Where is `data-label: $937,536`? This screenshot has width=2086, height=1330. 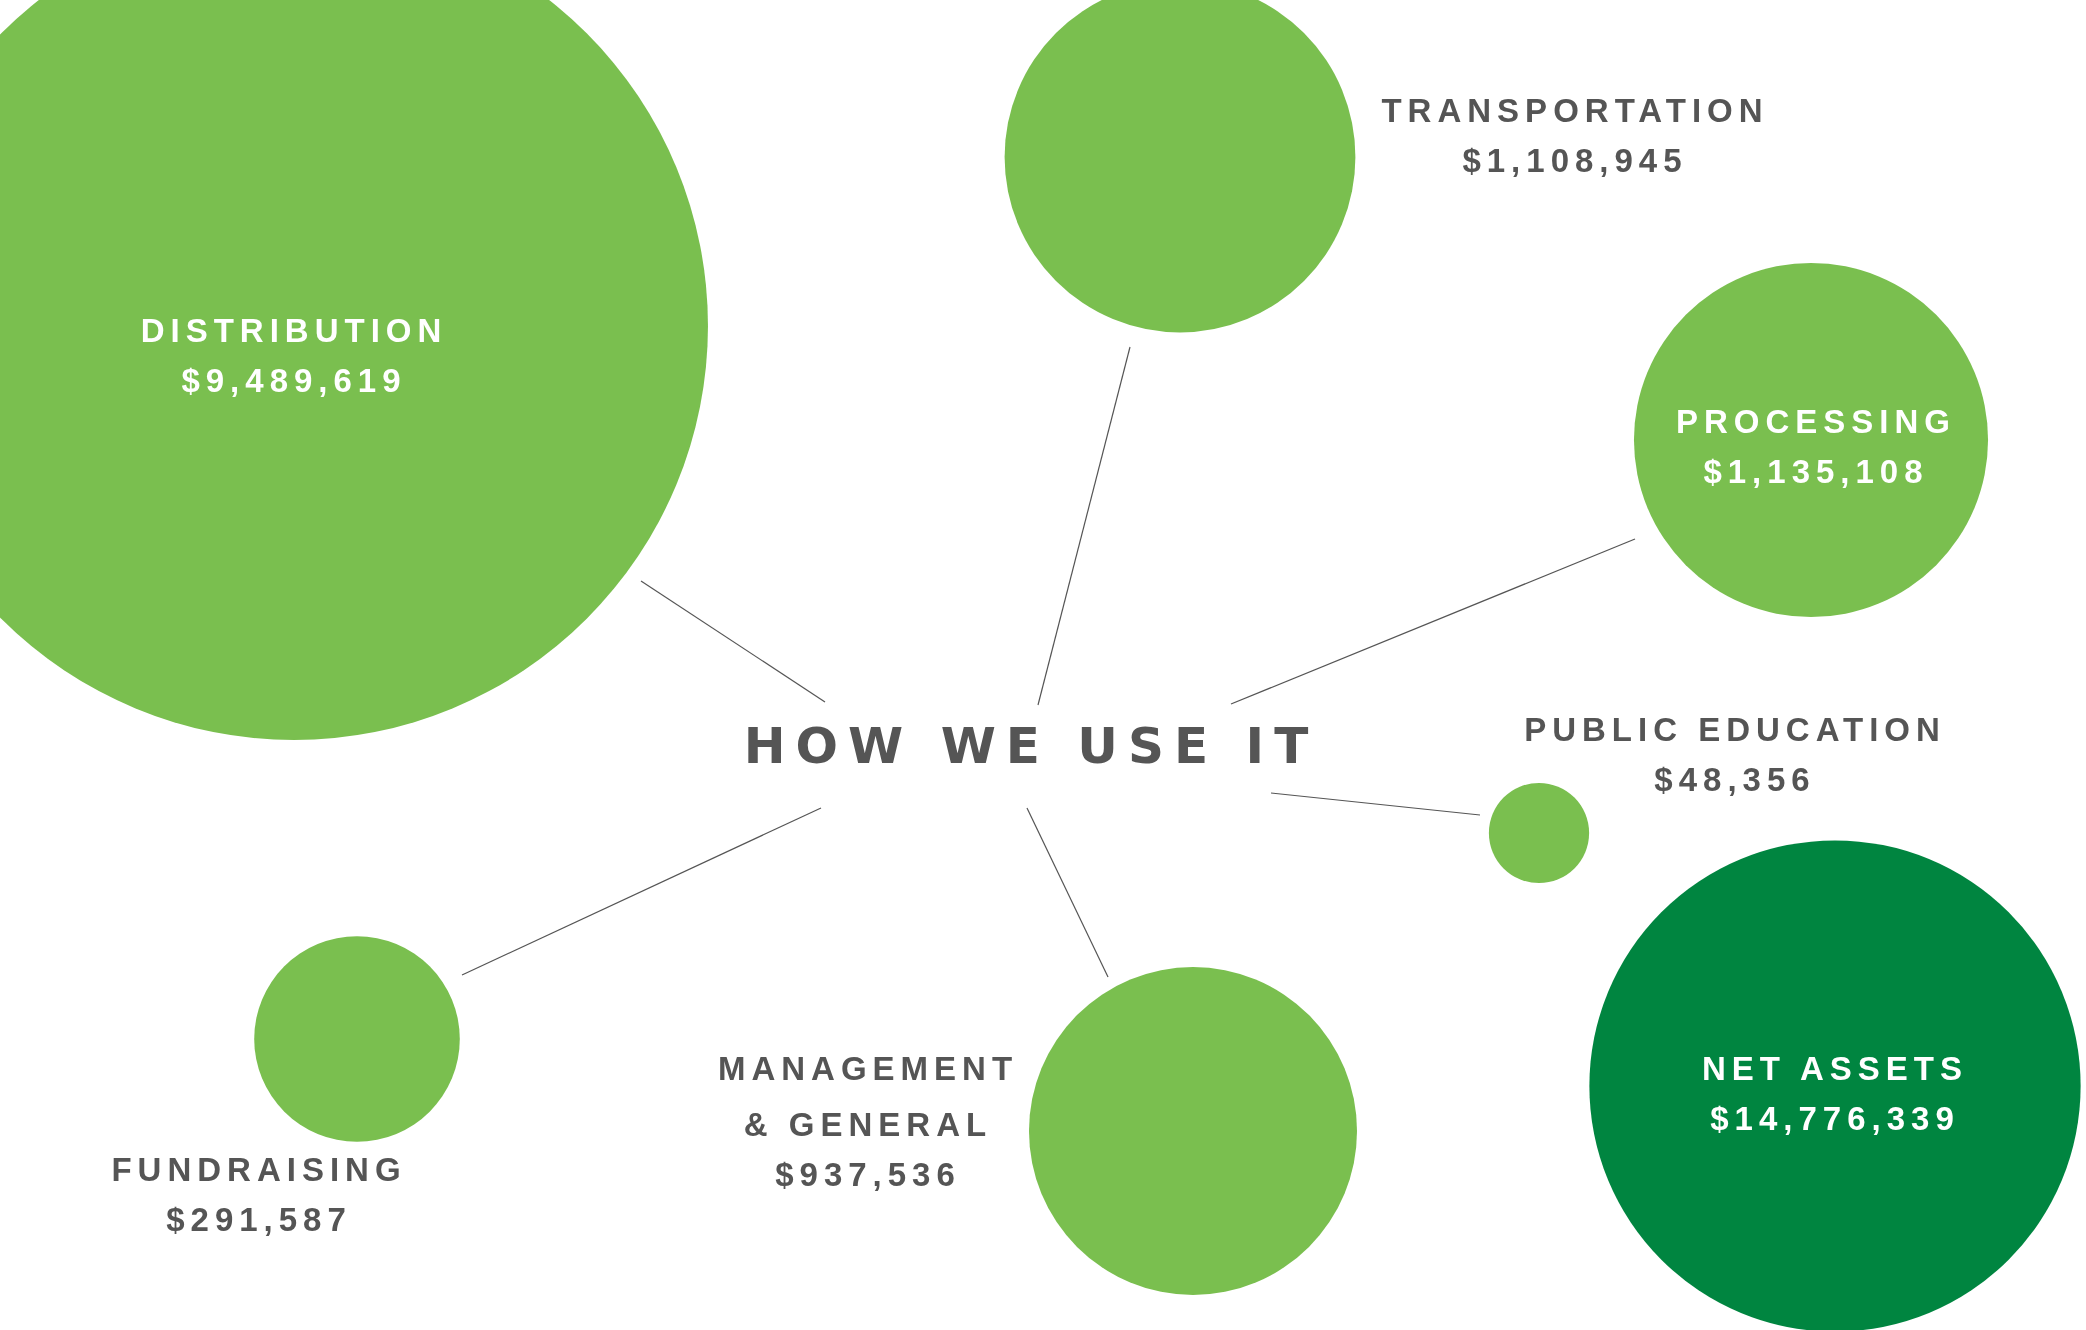
data-label: $937,536 is located at coordinates (868, 1174).